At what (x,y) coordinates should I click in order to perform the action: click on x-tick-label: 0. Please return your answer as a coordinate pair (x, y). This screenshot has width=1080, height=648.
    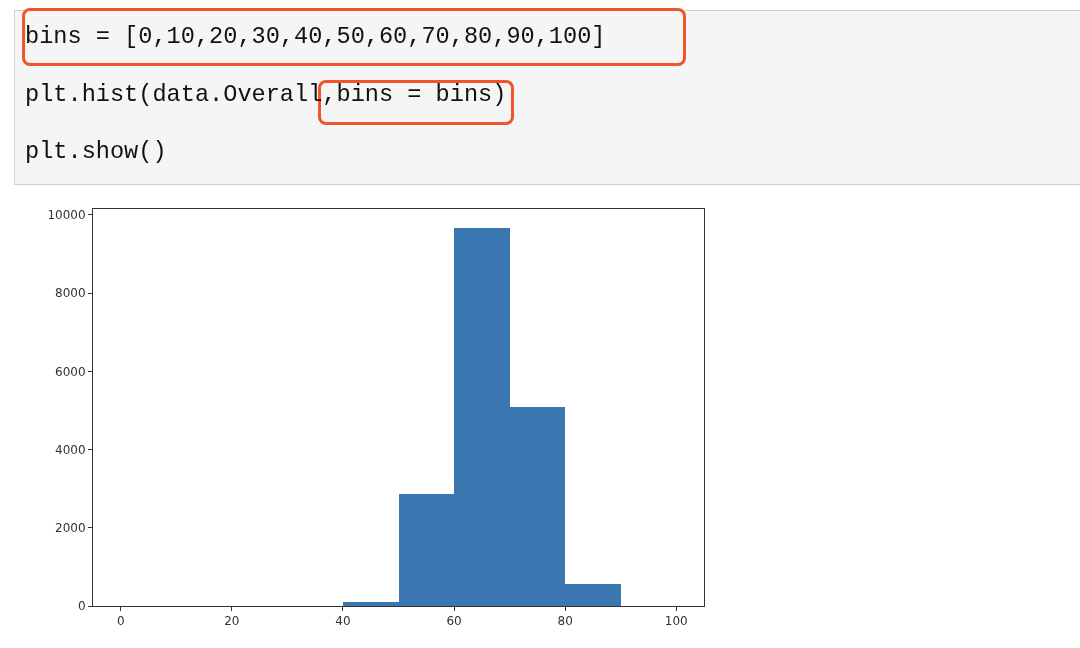
    Looking at the image, I should click on (120, 621).